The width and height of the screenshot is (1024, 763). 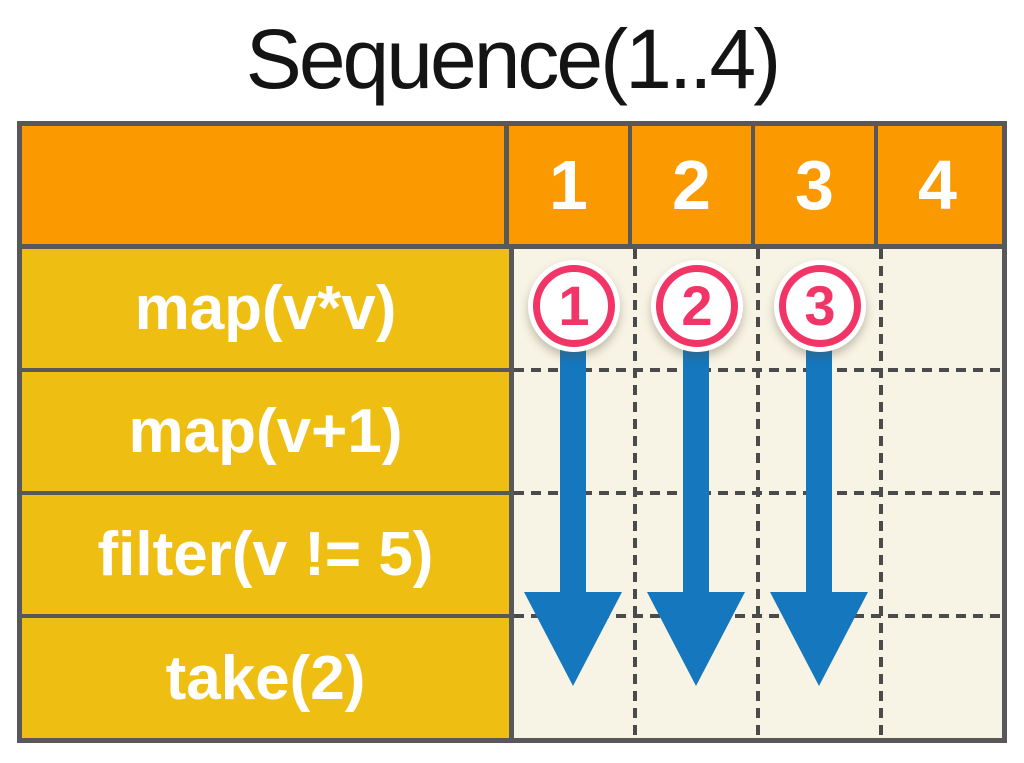 What do you see at coordinates (265, 308) in the screenshot?
I see `row-label-map-square: map(v*v)` at bounding box center [265, 308].